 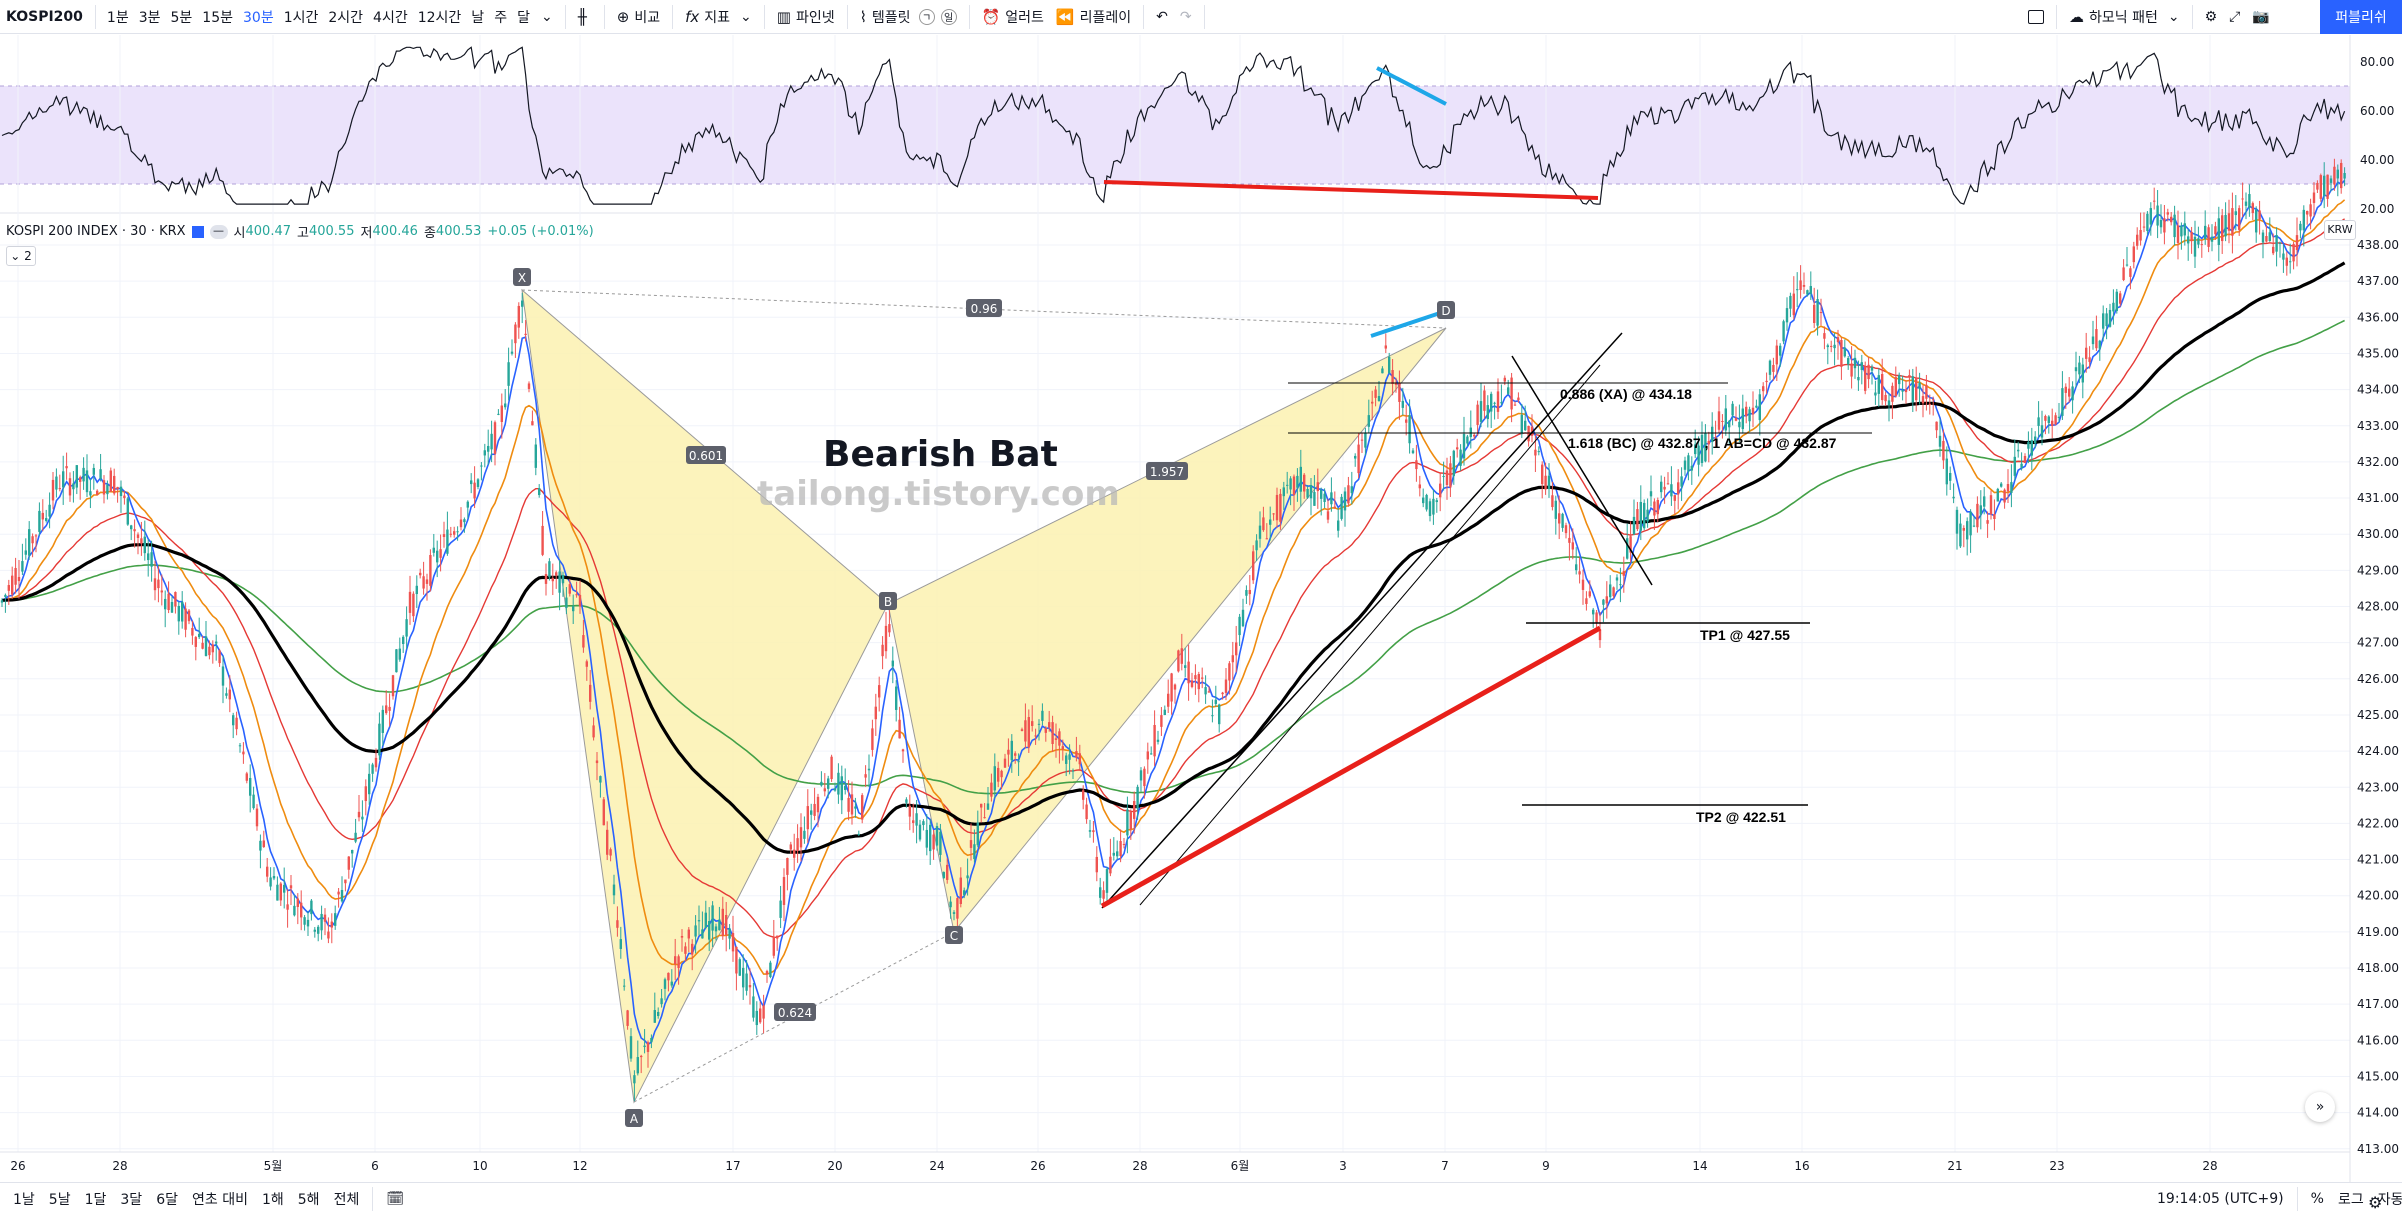 What do you see at coordinates (167, 1200) in the screenshot?
I see `range-4: 6달` at bounding box center [167, 1200].